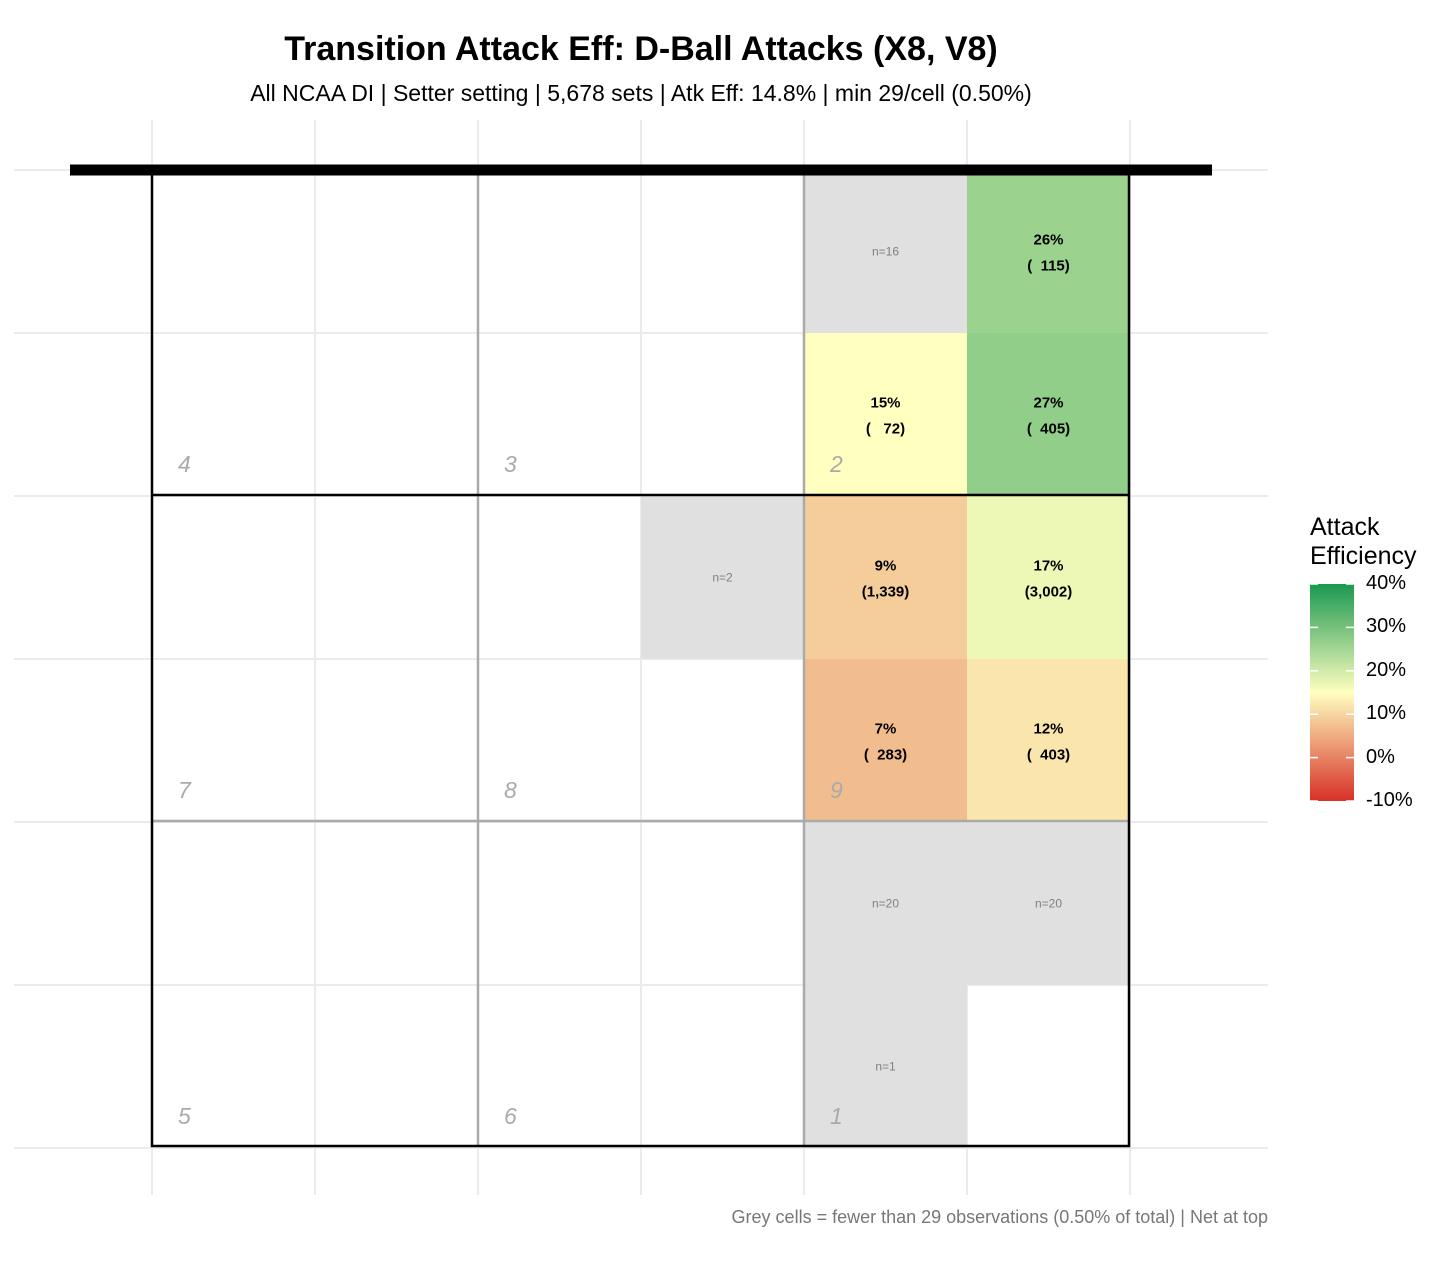 The width and height of the screenshot is (1456, 1265). Describe the element at coordinates (1386, 626) in the screenshot. I see `legend-tick-label: 30%` at that location.